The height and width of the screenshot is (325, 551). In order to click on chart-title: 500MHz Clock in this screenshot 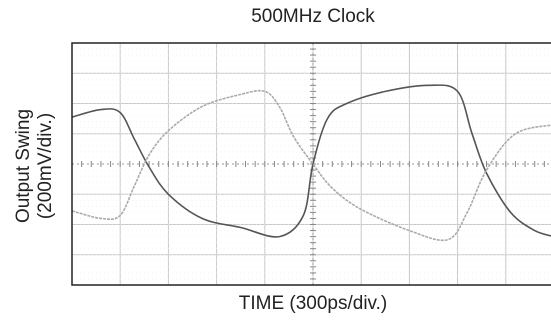, I will do `click(313, 16)`.